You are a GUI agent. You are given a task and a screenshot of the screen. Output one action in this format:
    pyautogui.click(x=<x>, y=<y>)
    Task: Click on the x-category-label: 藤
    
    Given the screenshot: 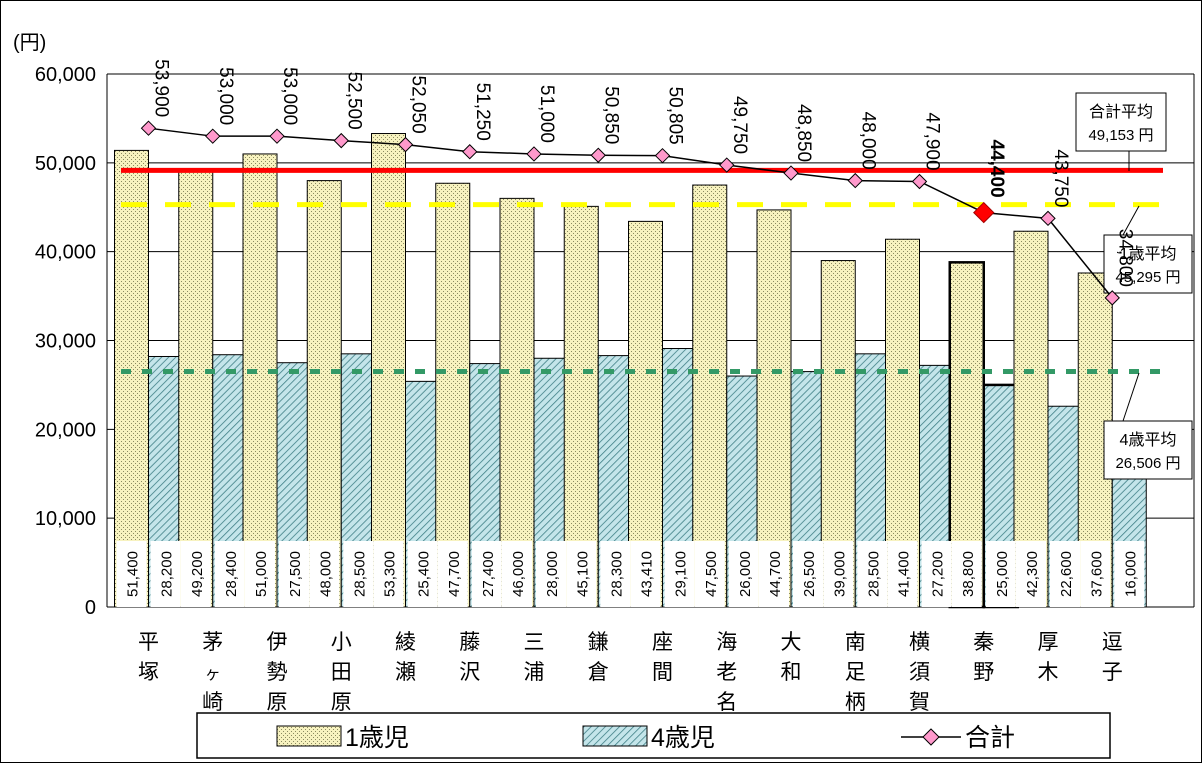 What is the action you would take?
    pyautogui.click(x=469, y=642)
    